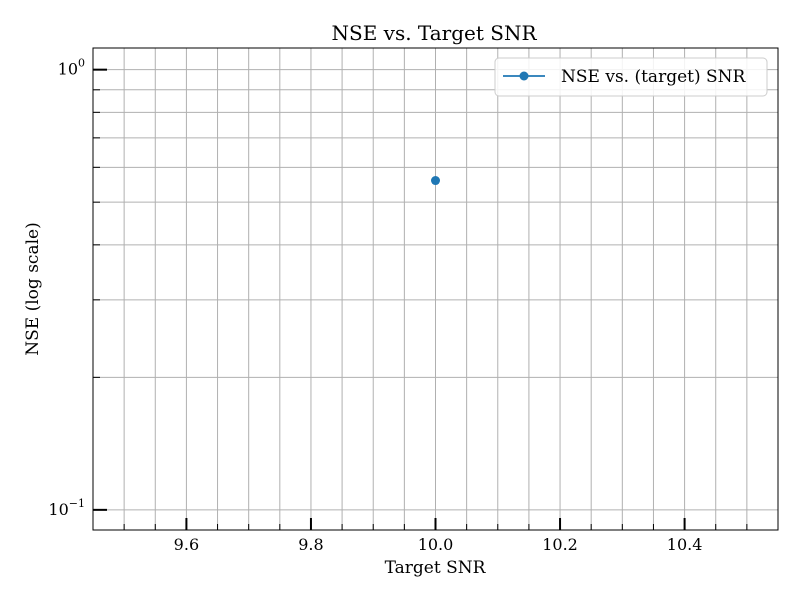 This screenshot has height=600, width=800. What do you see at coordinates (436, 544) in the screenshot?
I see `x-tick-label: 10.0` at bounding box center [436, 544].